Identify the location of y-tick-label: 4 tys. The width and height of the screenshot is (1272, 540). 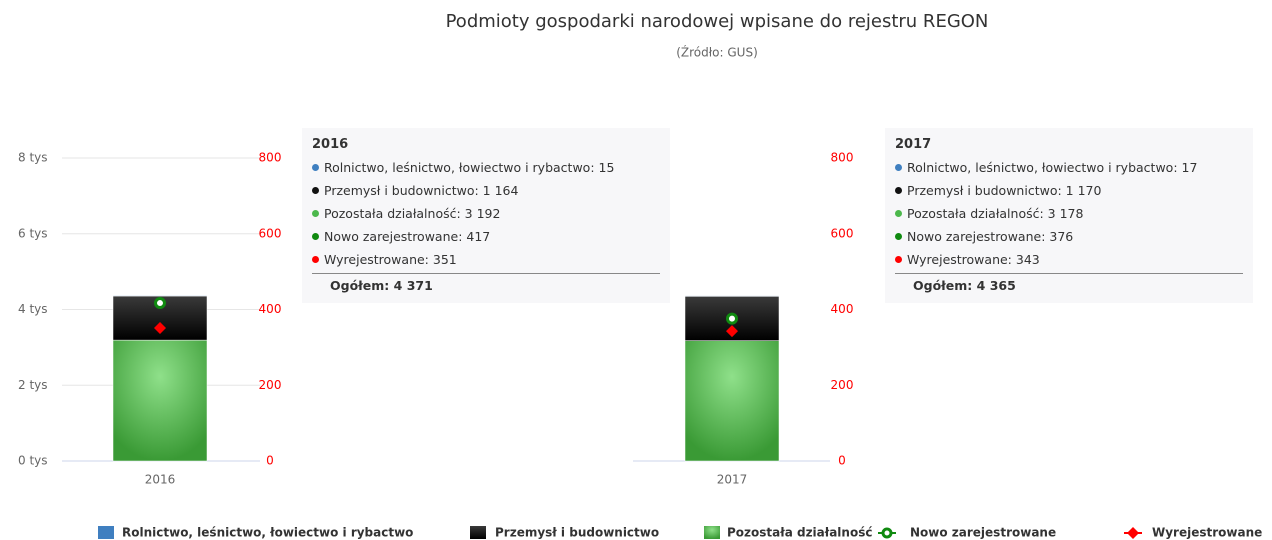
(33, 309).